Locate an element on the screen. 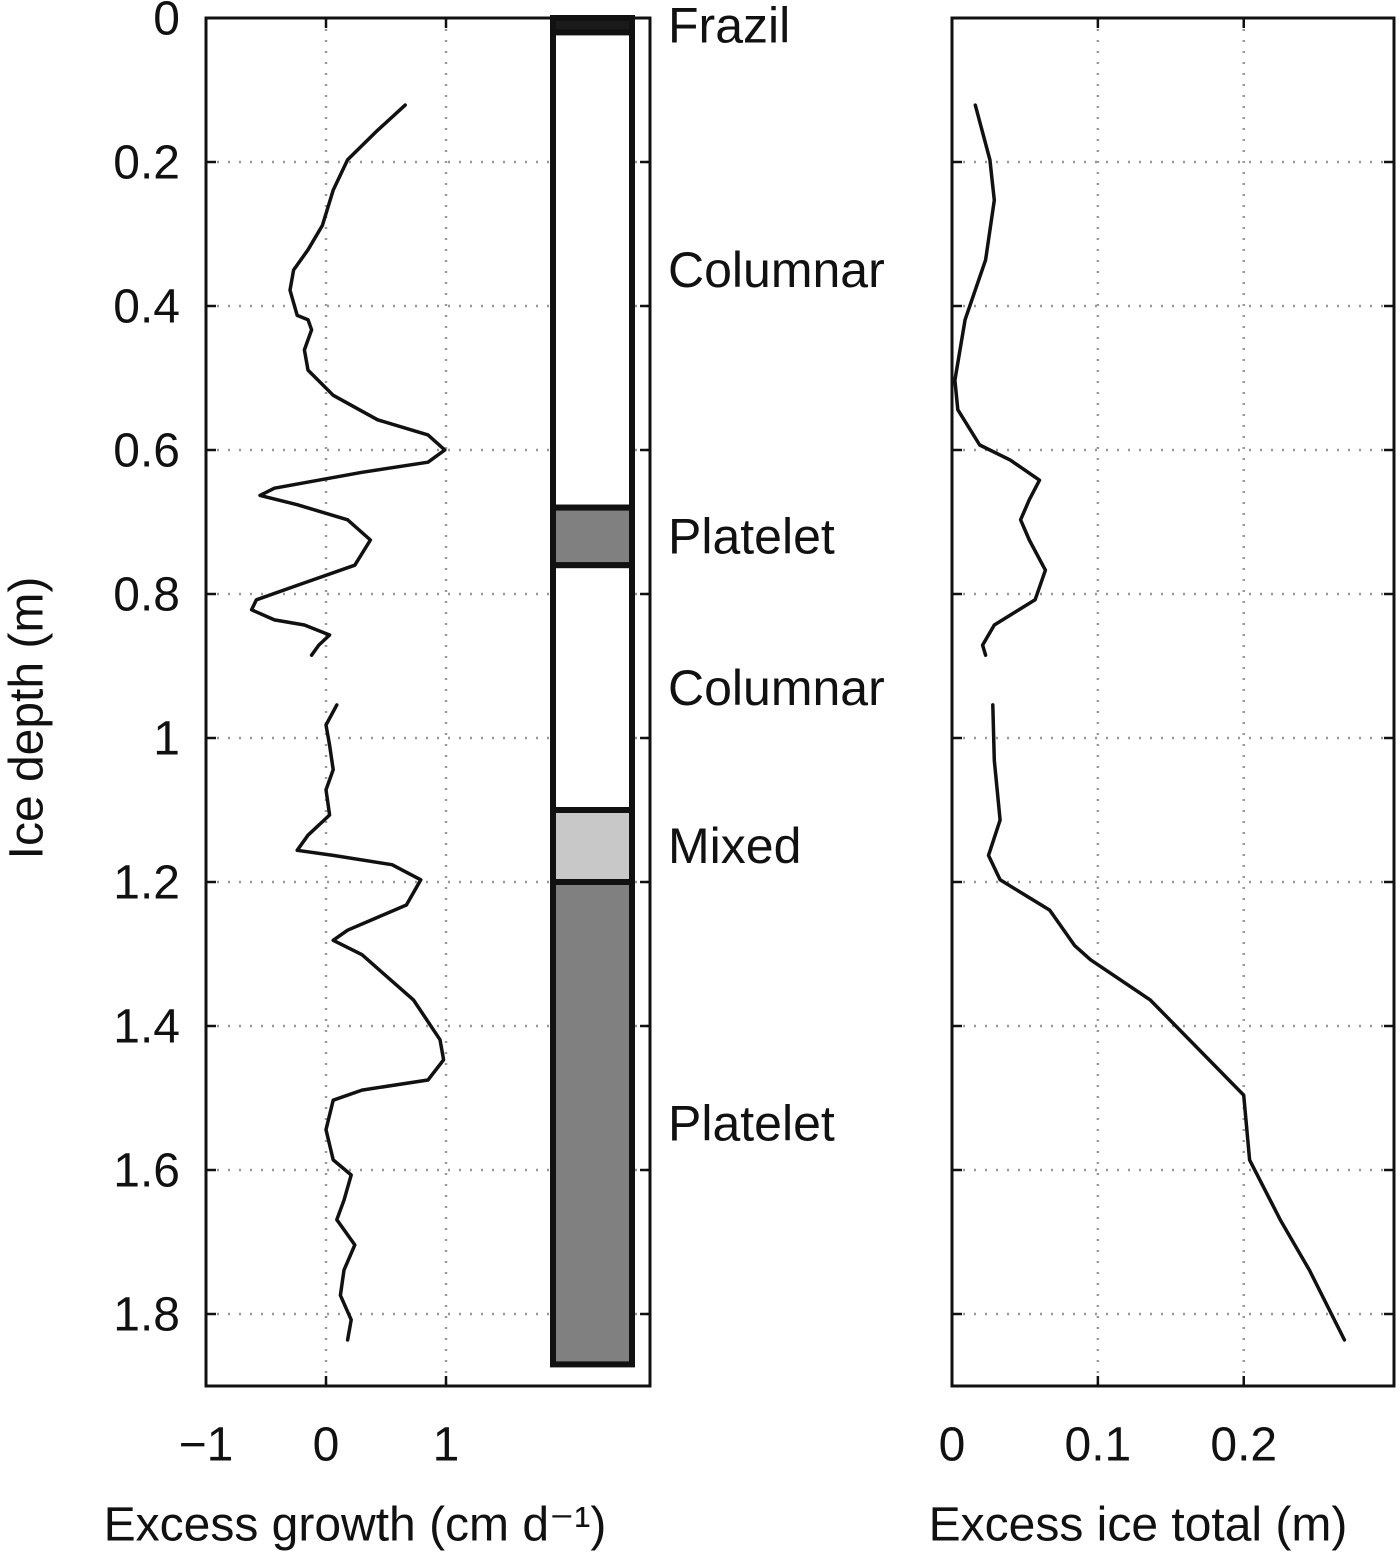 The width and height of the screenshot is (1400, 1567). y-tick-label: 0.8 is located at coordinates (146, 595).